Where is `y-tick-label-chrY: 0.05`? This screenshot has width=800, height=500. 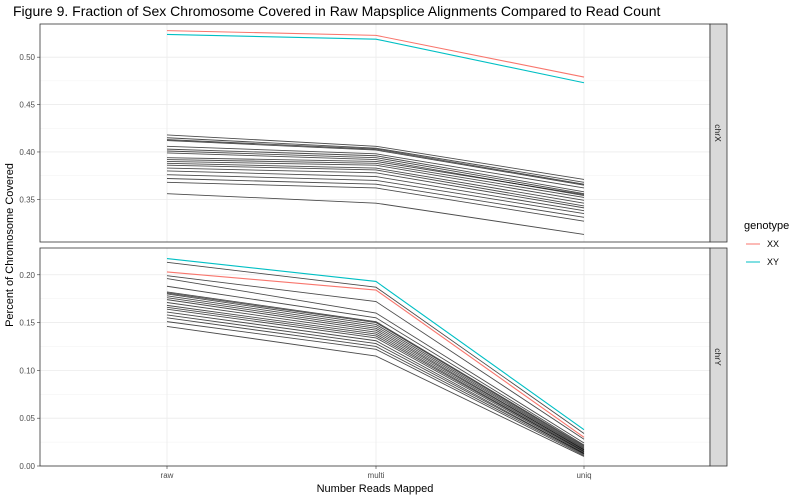
y-tick-label-chrY: 0.05 is located at coordinates (27, 418).